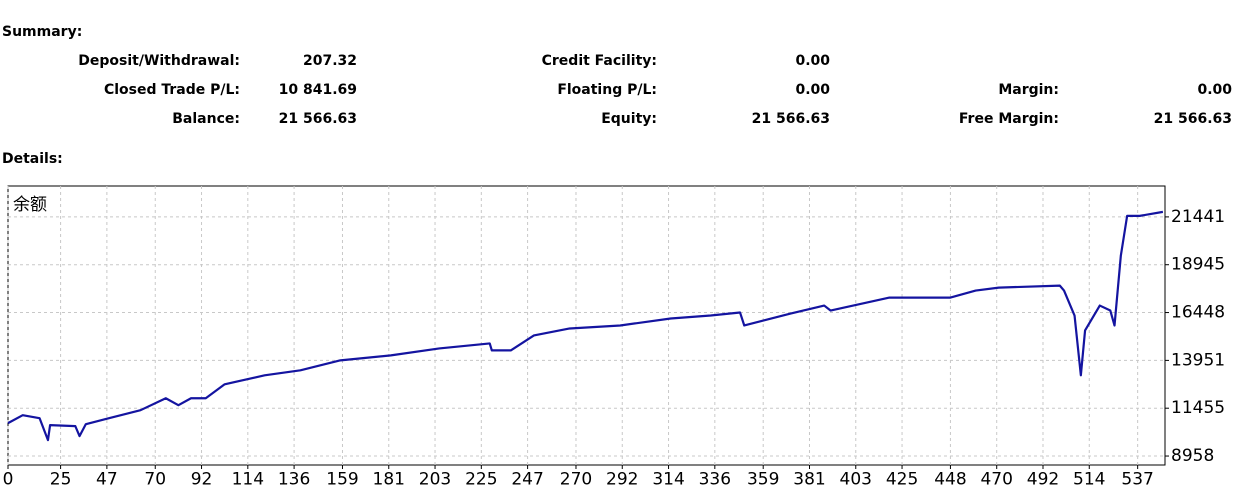 The width and height of the screenshot is (1258, 497). What do you see at coordinates (317, 90) in the screenshot?
I see `summary-value: 10 841.69` at bounding box center [317, 90].